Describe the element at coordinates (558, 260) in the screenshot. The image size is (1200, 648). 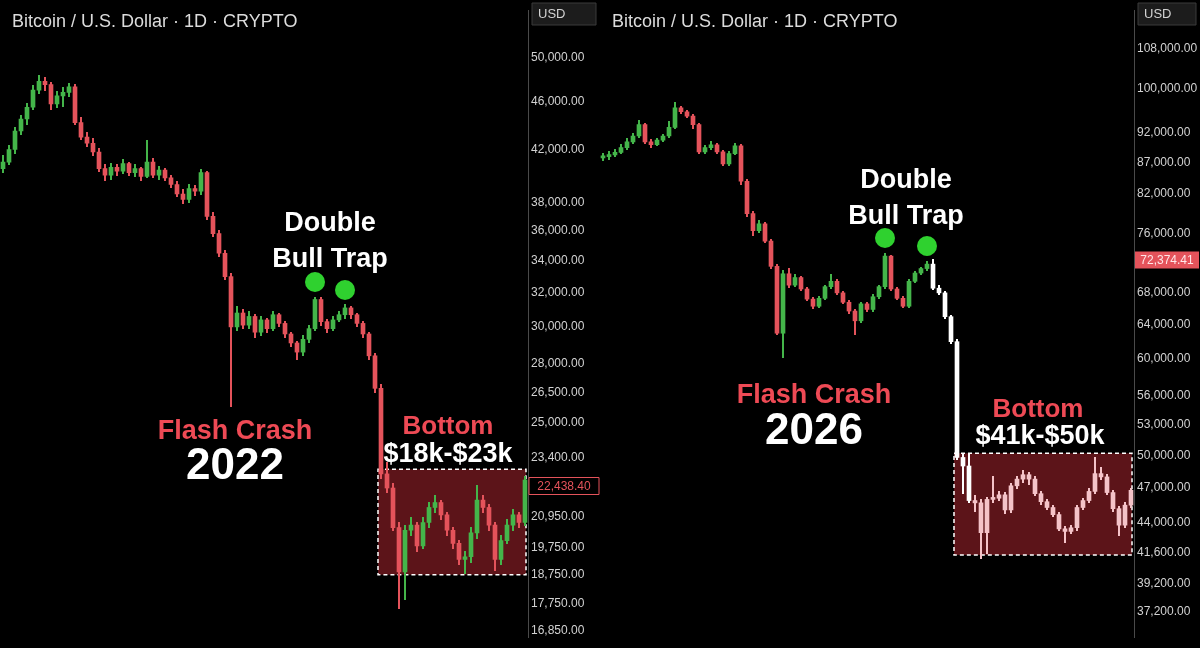
I see `y-tick-label: 34,000.00` at that location.